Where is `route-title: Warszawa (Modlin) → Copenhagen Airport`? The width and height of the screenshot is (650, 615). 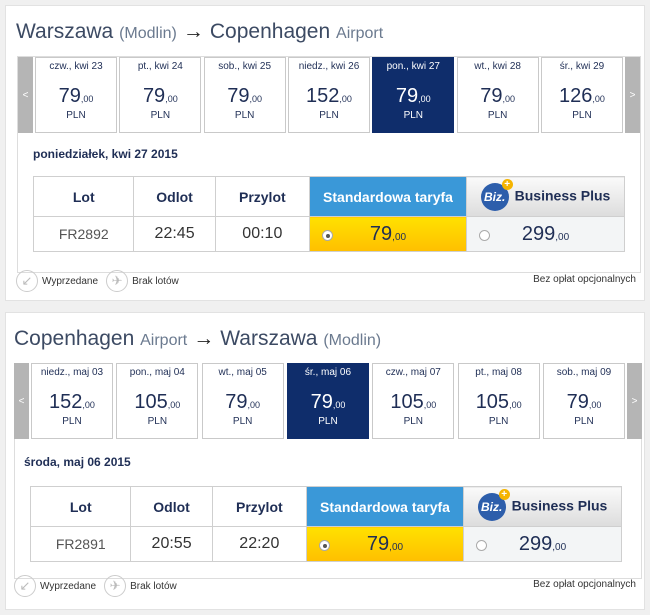
route-title: Warszawa (Modlin) → Copenhagen Airport is located at coordinates (200, 31).